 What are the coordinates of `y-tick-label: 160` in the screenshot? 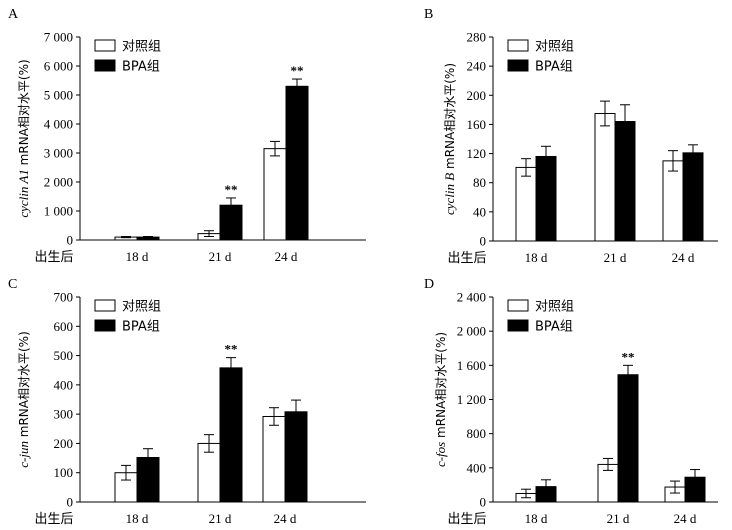 It's located at (477, 124).